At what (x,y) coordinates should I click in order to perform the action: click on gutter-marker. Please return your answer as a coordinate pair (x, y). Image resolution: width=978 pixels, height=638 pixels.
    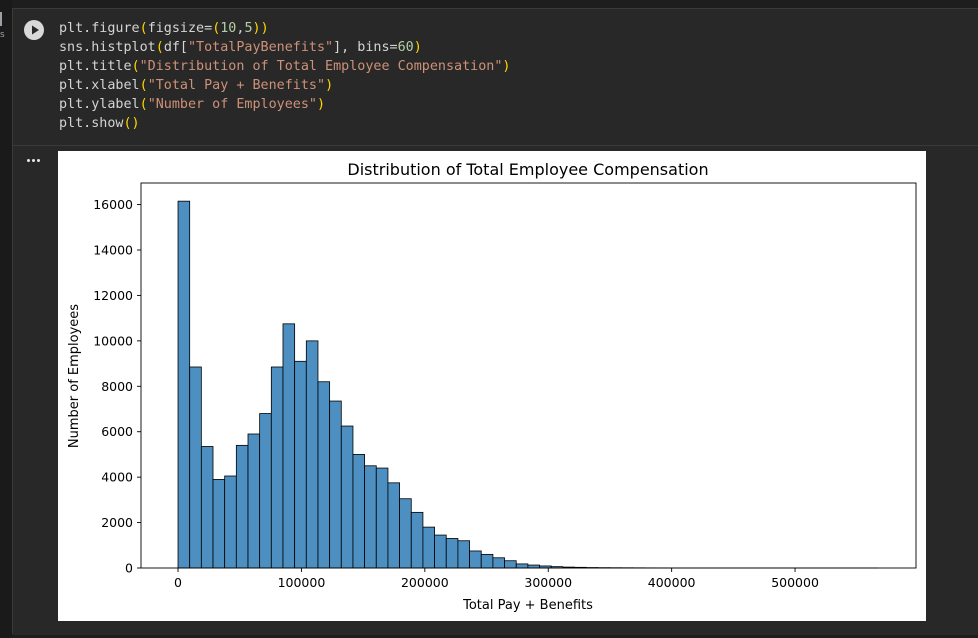
    Looking at the image, I should click on (1, 19).